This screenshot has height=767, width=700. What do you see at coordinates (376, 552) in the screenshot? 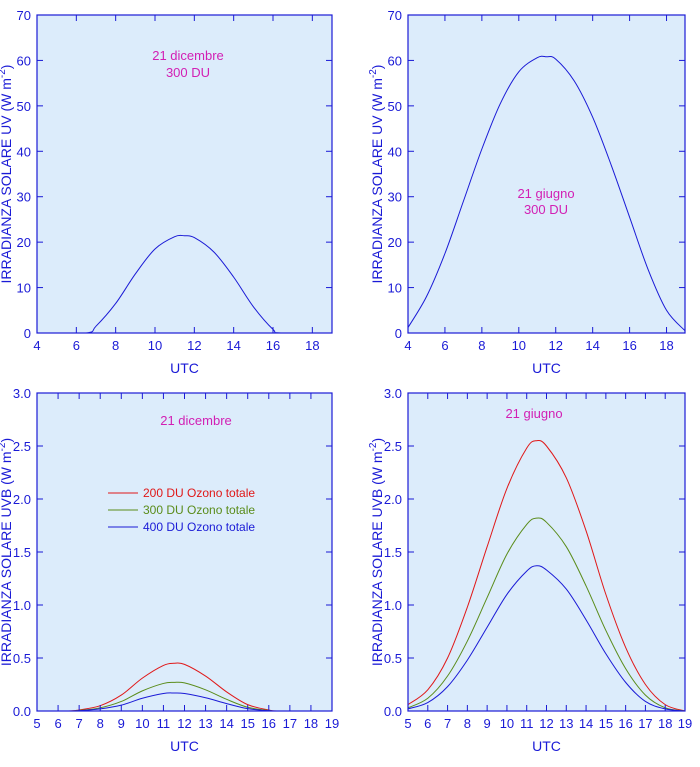
I see `y-axis-title: IRRADIANZA SOLARE UVB (W m-2)` at bounding box center [376, 552].